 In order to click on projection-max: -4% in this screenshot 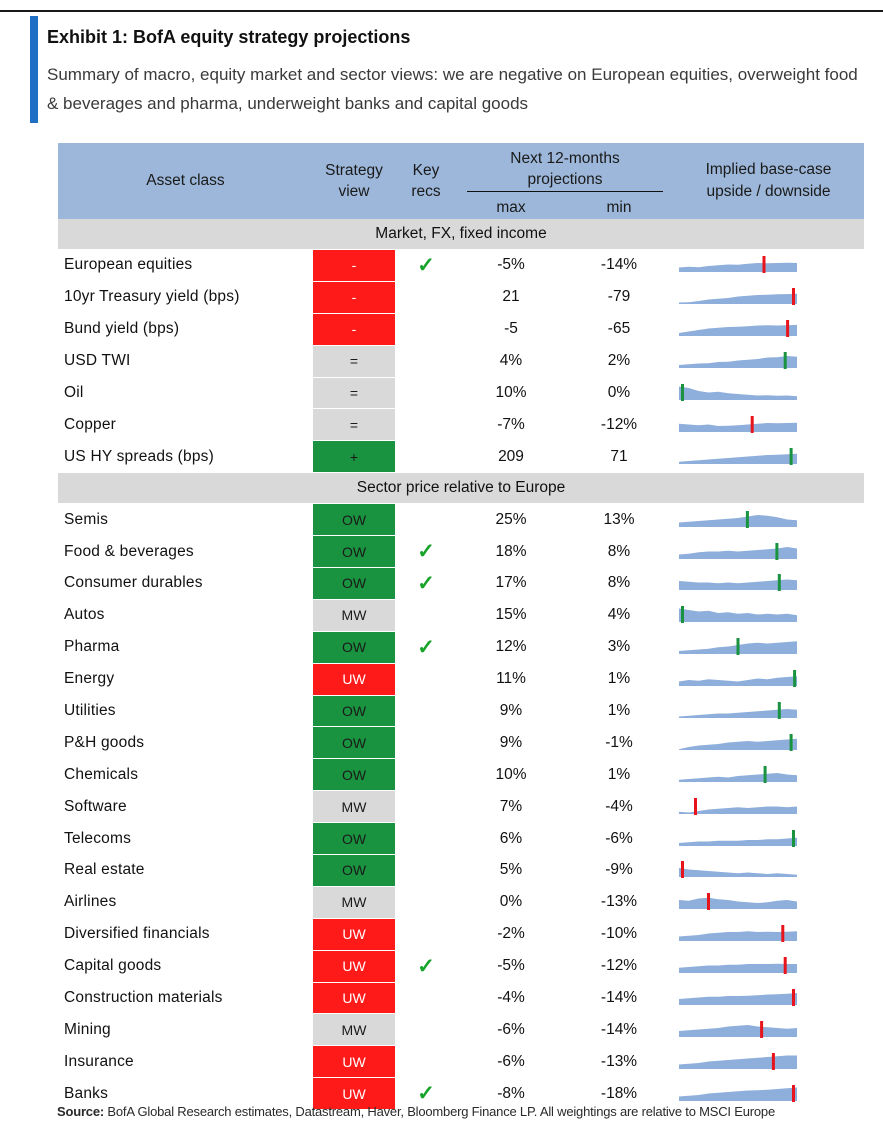, I will do `click(511, 998)`.